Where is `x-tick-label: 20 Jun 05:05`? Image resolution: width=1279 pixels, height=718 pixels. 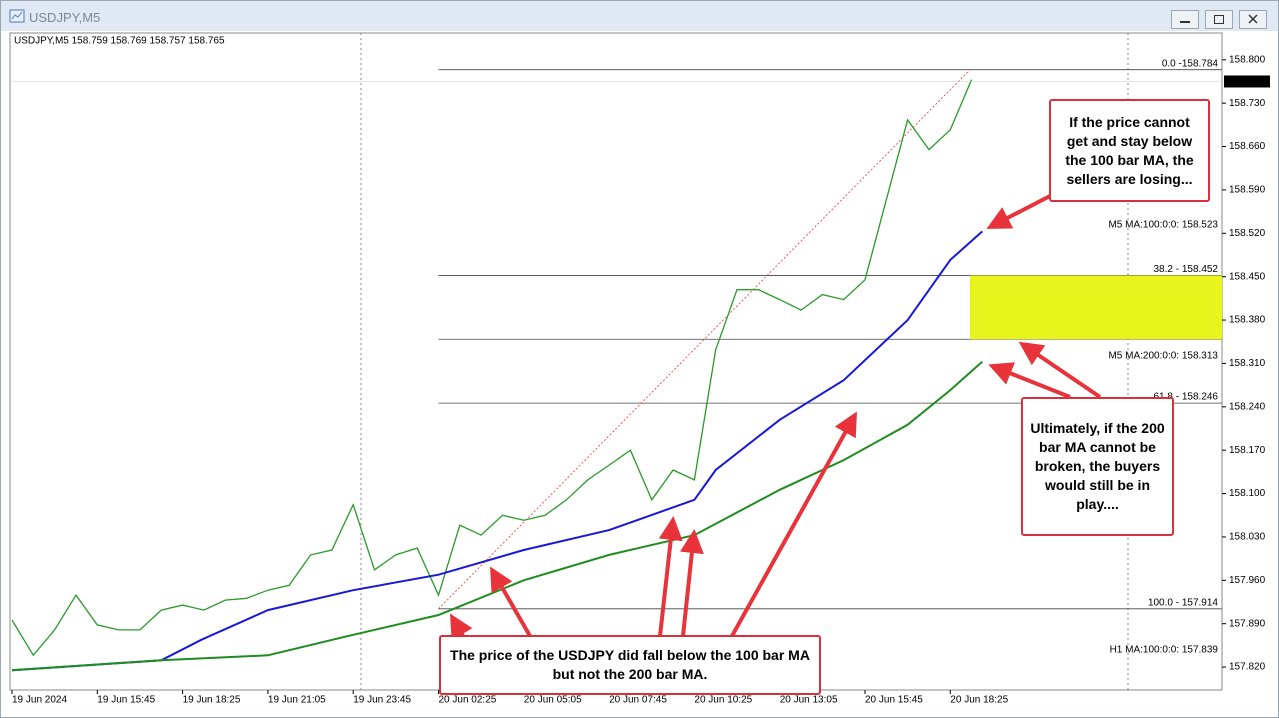
x-tick-label: 20 Jun 05:05 is located at coordinates (553, 700).